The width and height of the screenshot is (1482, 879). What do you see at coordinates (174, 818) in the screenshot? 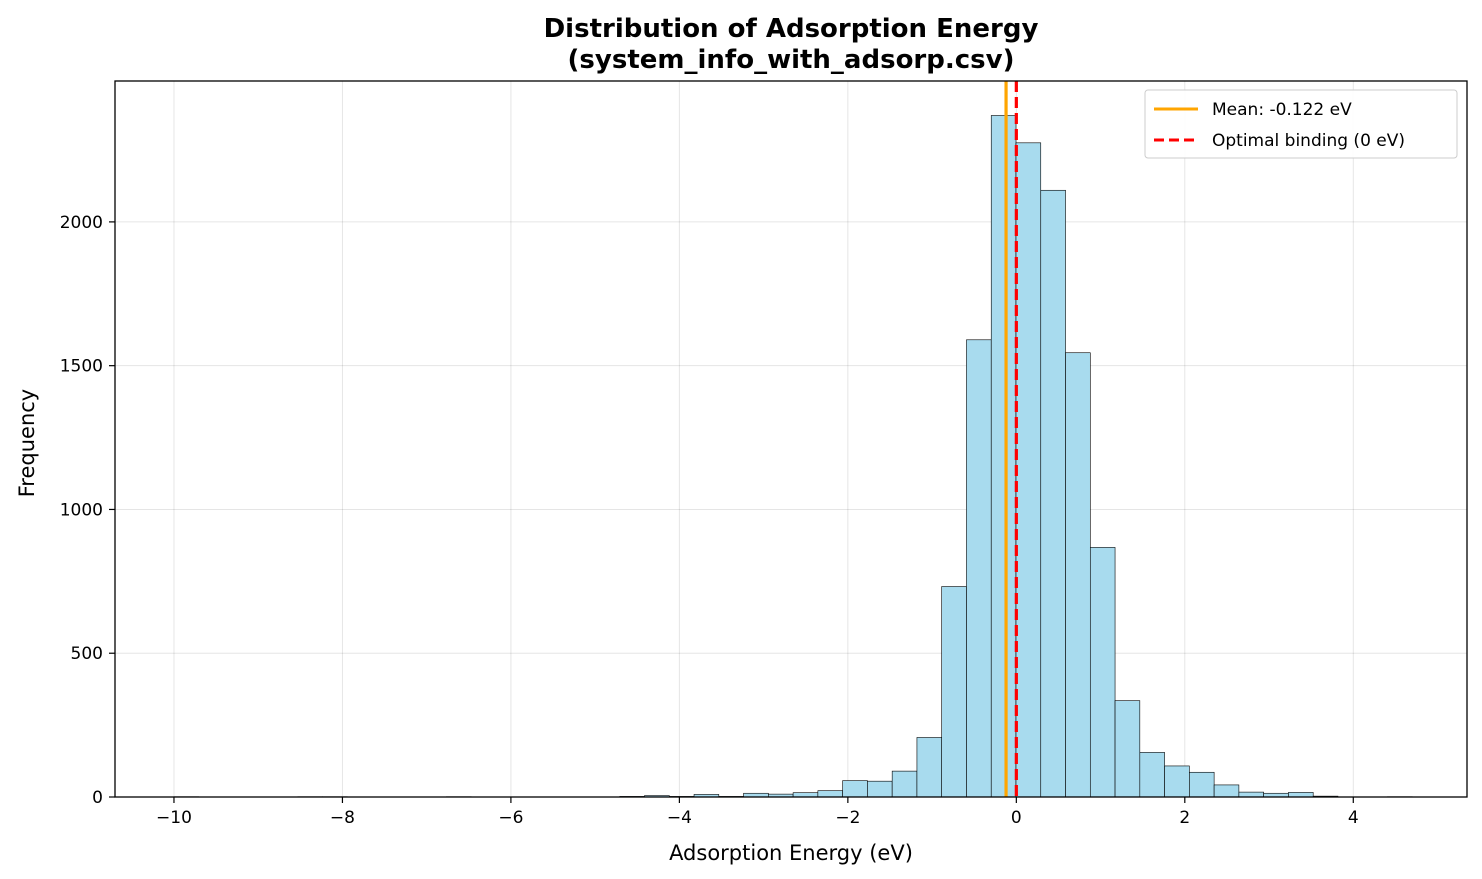
I see `x-tick-label-0: −10` at bounding box center [174, 818].